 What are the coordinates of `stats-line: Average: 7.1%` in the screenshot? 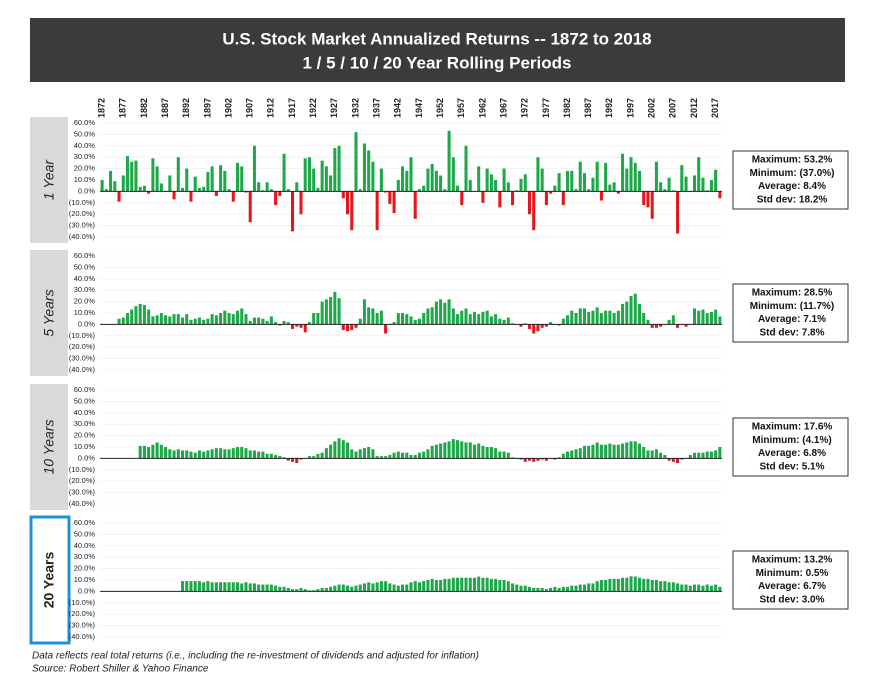 It's located at (792, 319).